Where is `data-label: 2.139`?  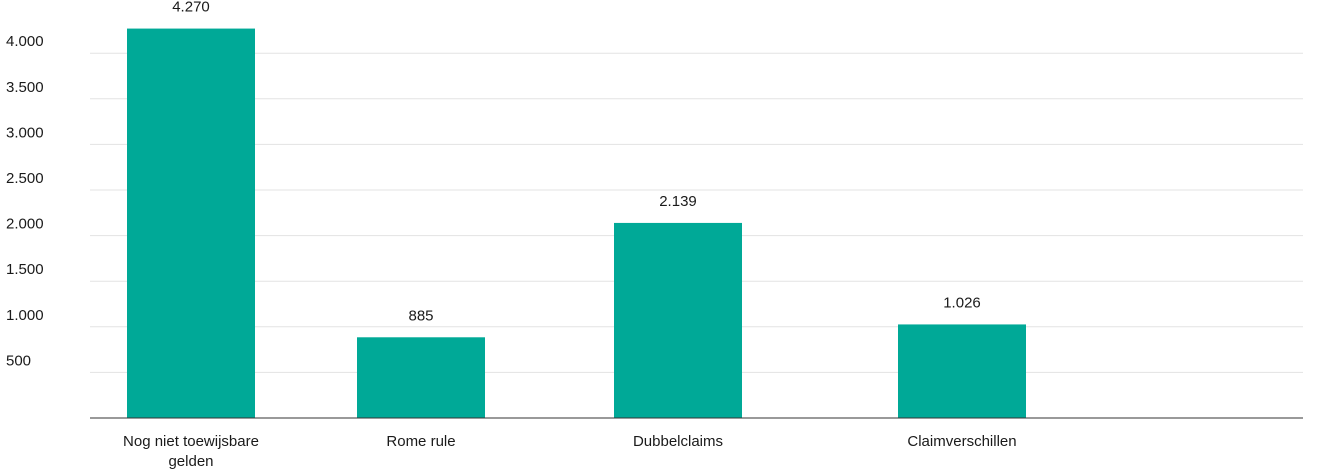
data-label: 2.139 is located at coordinates (678, 201).